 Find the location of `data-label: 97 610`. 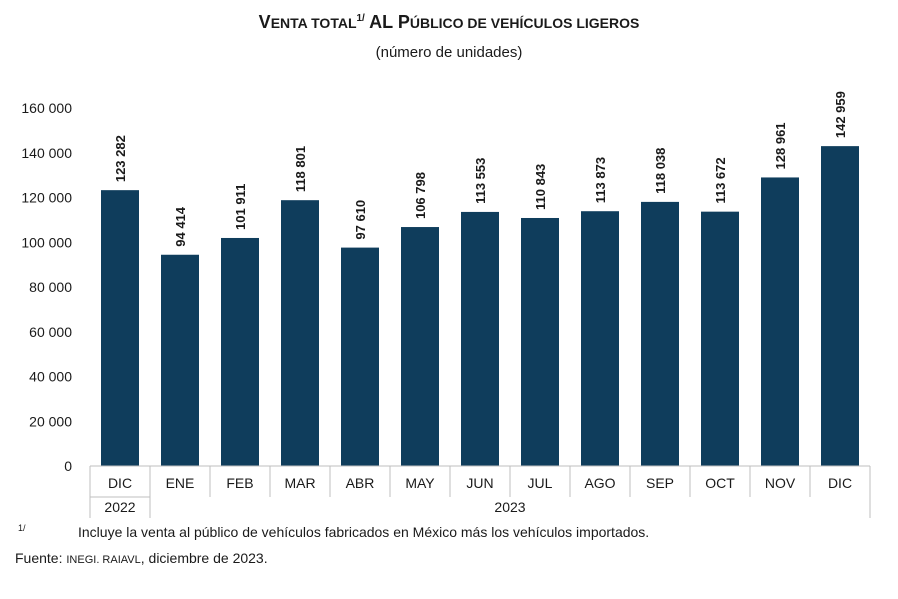

data-label: 97 610 is located at coordinates (360, 220).